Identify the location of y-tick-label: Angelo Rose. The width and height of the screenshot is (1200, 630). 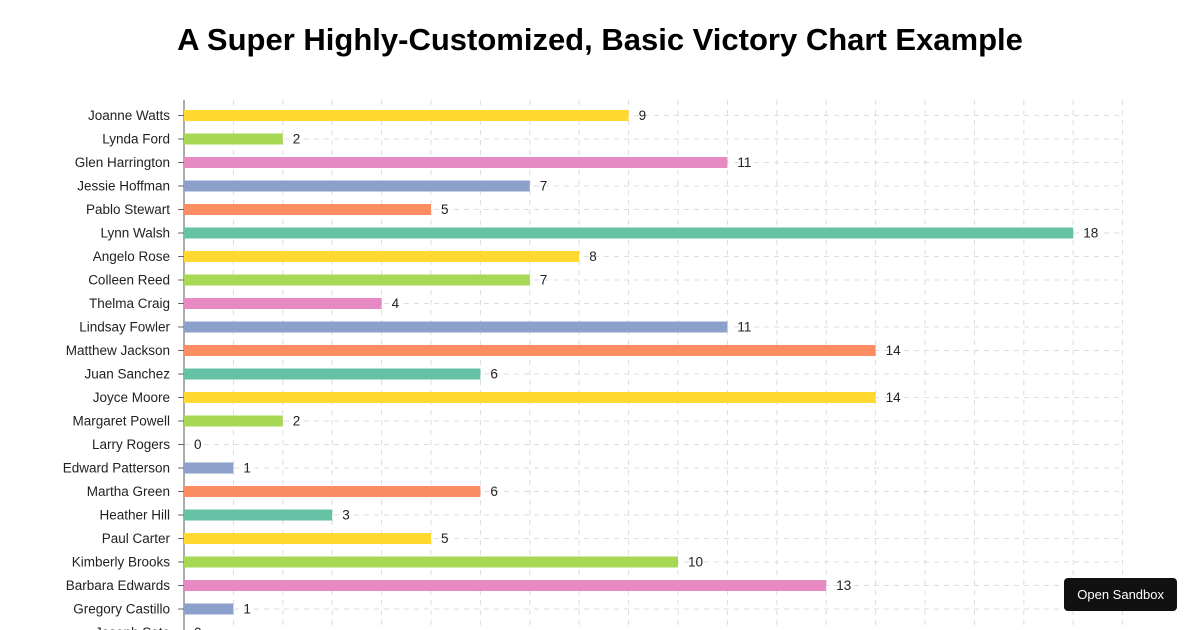
(131, 256).